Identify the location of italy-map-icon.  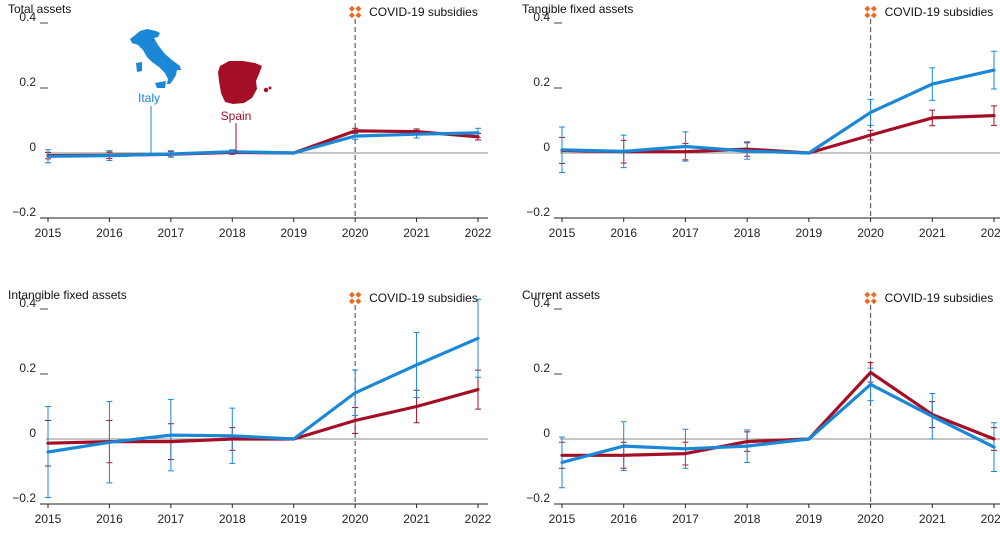
(155, 58).